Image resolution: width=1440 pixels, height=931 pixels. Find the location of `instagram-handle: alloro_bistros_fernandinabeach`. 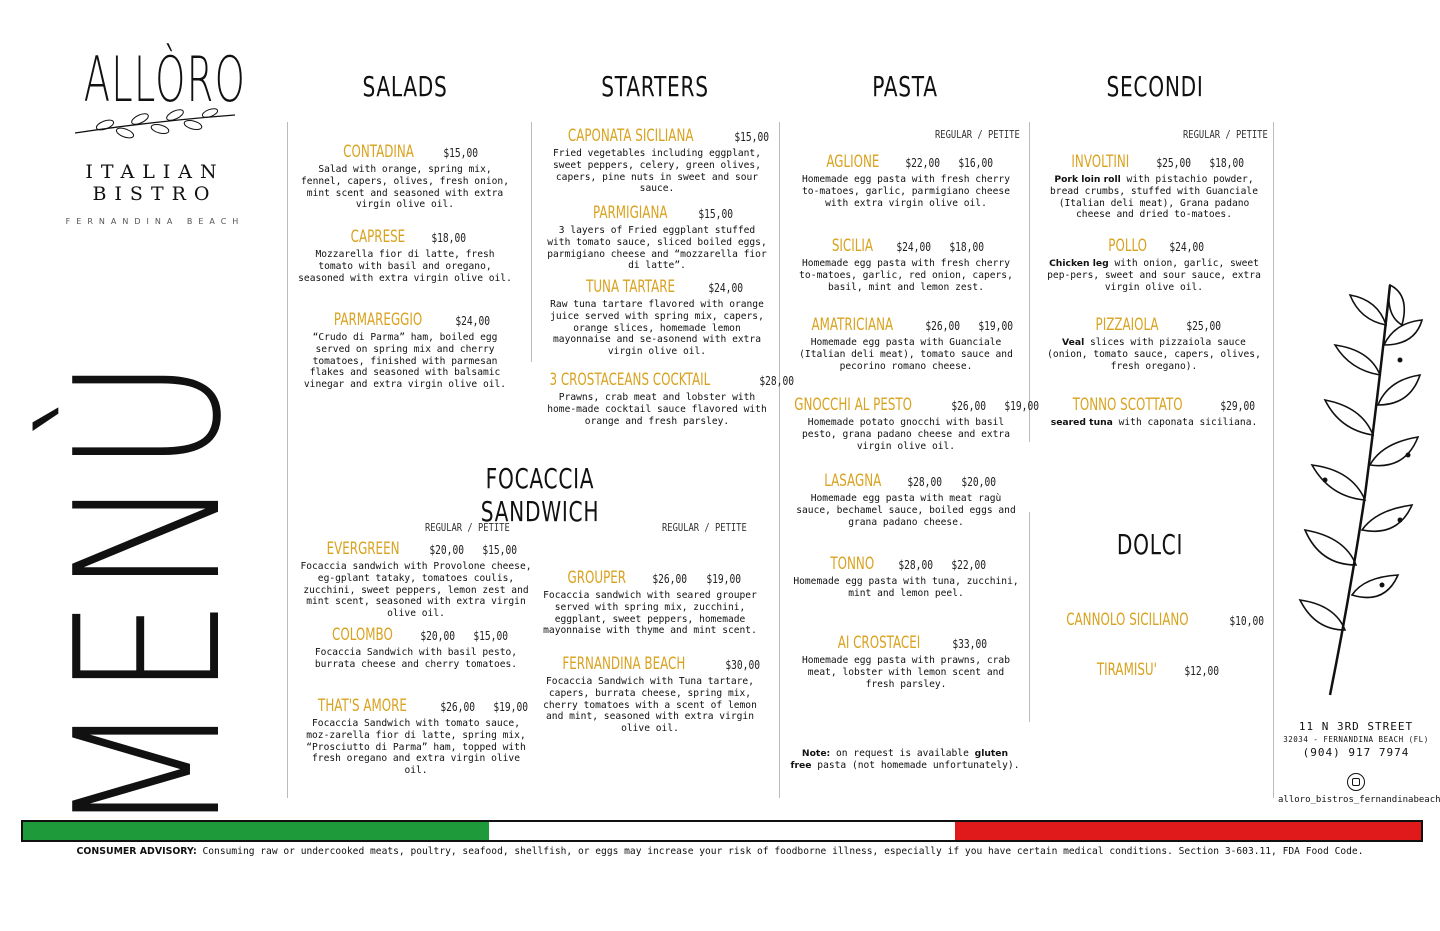

instagram-handle: alloro_bistros_fernandinabeach is located at coordinates (1359, 800).